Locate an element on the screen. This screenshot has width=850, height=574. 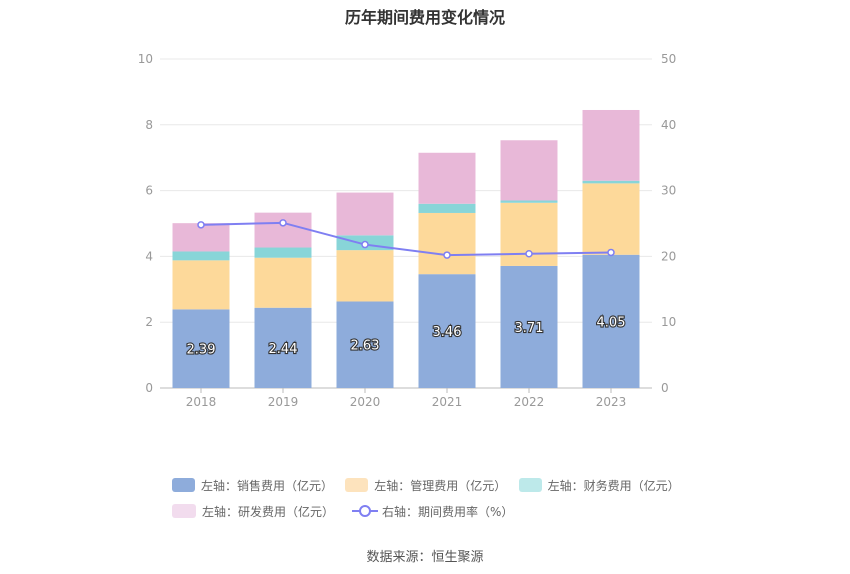
legend-swatch-rate is located at coordinates (365, 511).